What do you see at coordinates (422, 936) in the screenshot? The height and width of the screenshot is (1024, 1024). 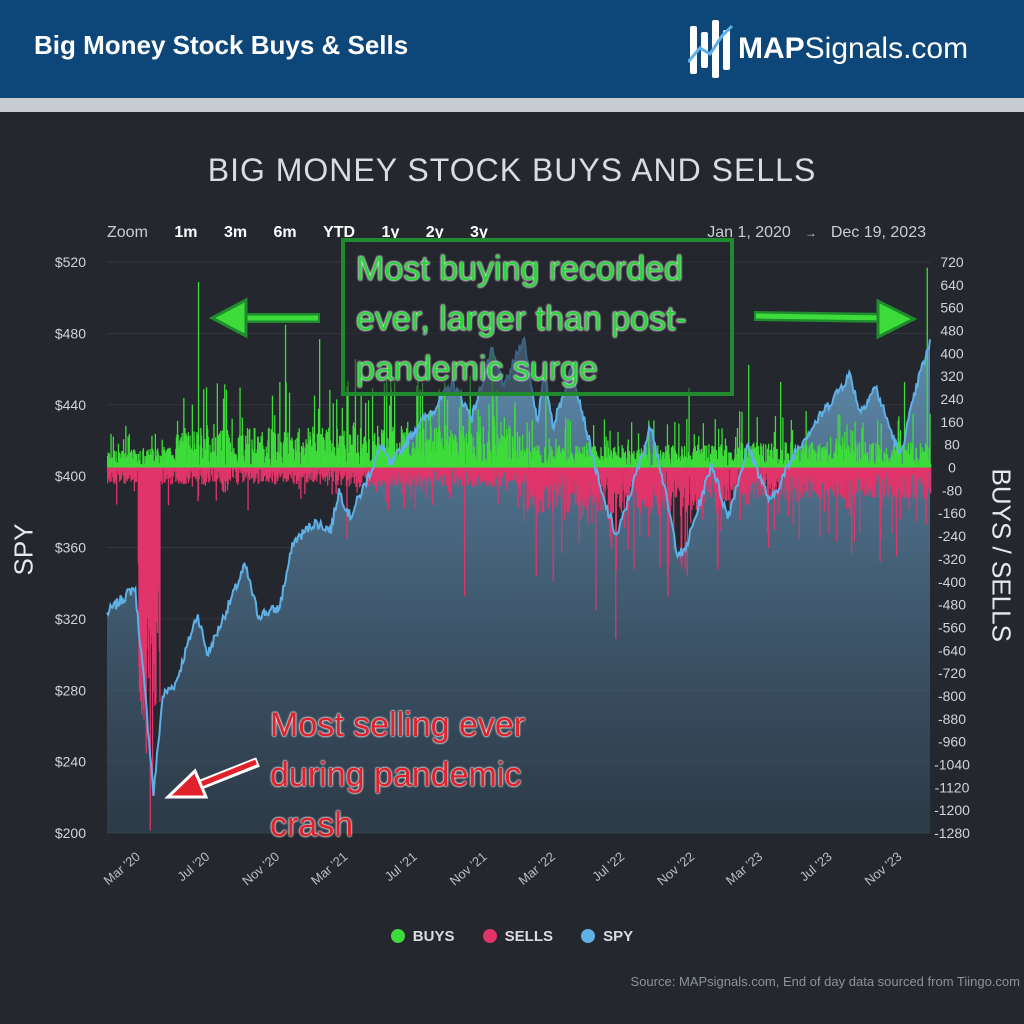 I see `legend-buys: BUYS` at bounding box center [422, 936].